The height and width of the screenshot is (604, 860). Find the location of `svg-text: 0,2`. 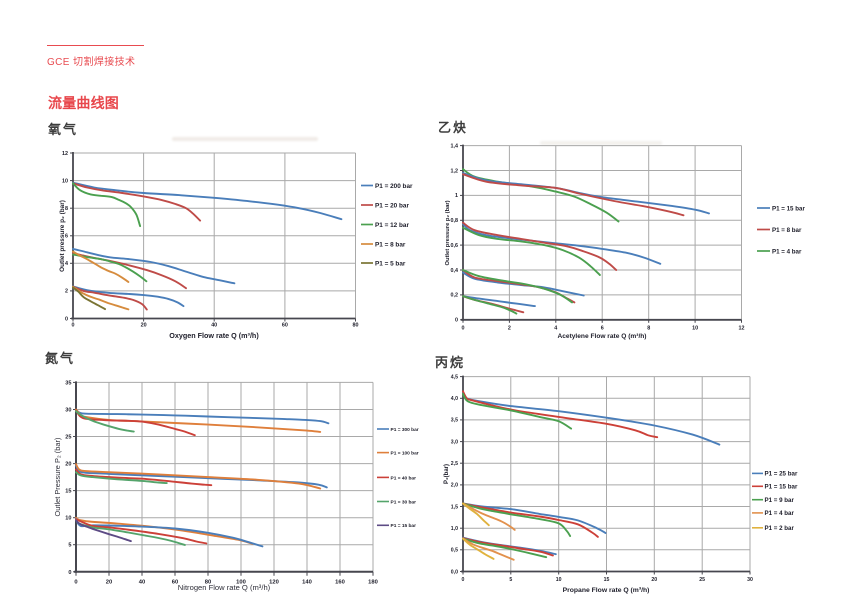

svg-text: 0,2 is located at coordinates (455, 296).